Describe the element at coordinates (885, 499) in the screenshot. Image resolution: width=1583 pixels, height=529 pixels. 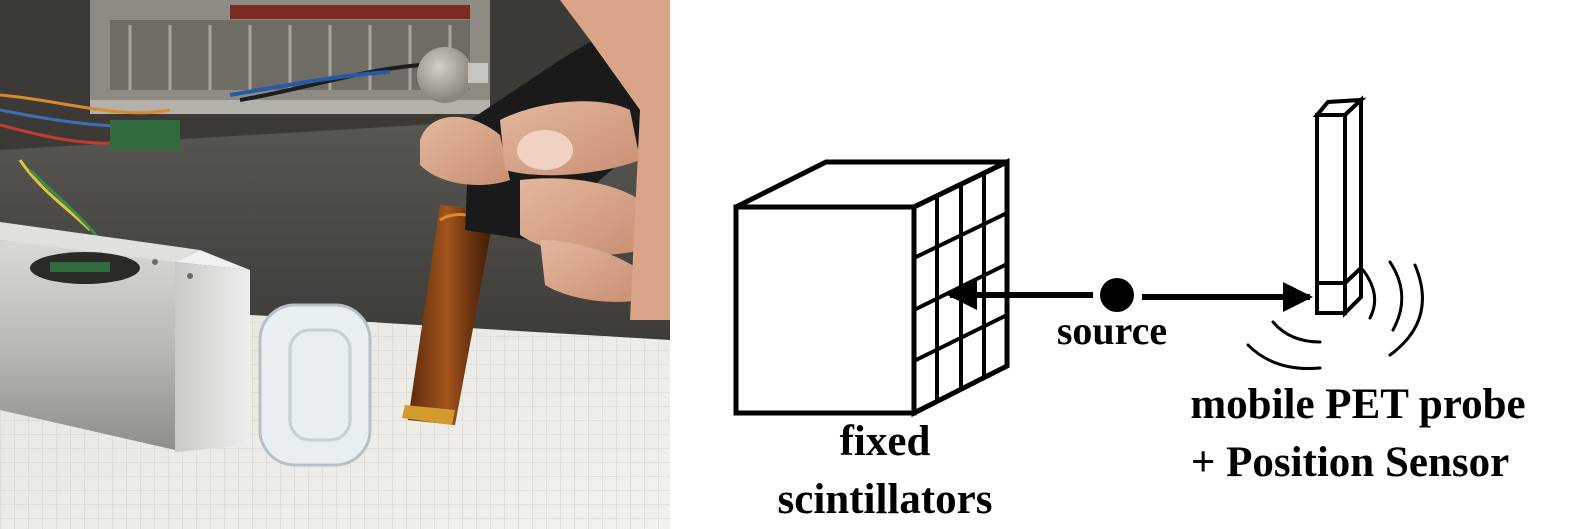
I see `scintillators-label: scintillators` at that location.